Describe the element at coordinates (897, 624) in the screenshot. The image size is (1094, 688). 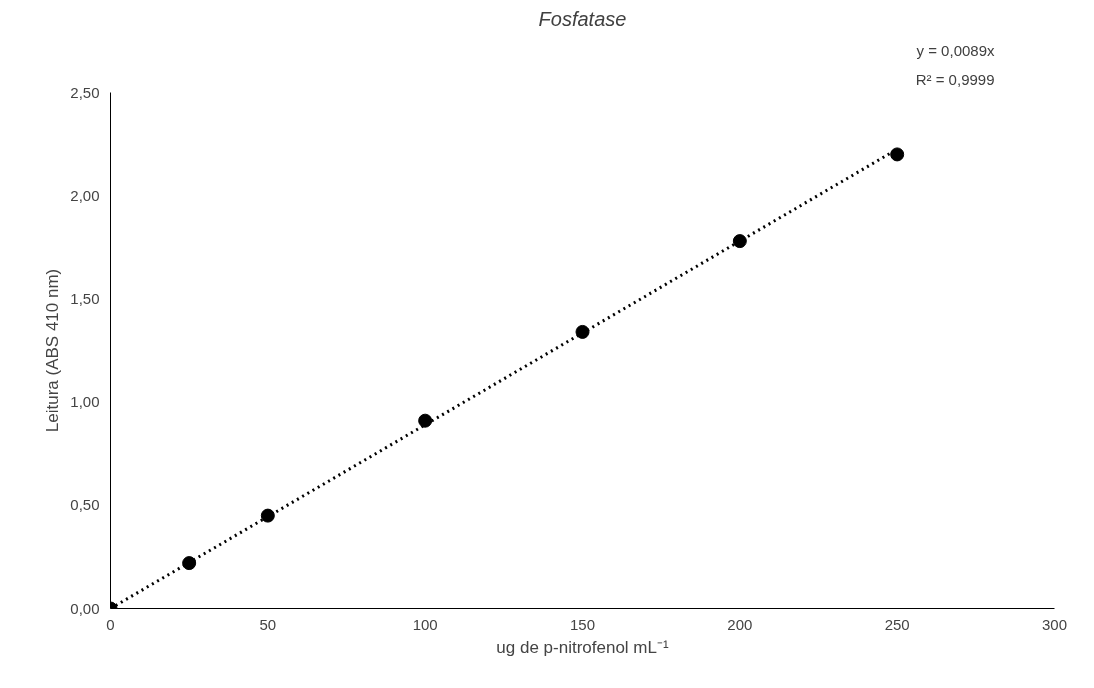
I see `x-tick-label: 250` at that location.